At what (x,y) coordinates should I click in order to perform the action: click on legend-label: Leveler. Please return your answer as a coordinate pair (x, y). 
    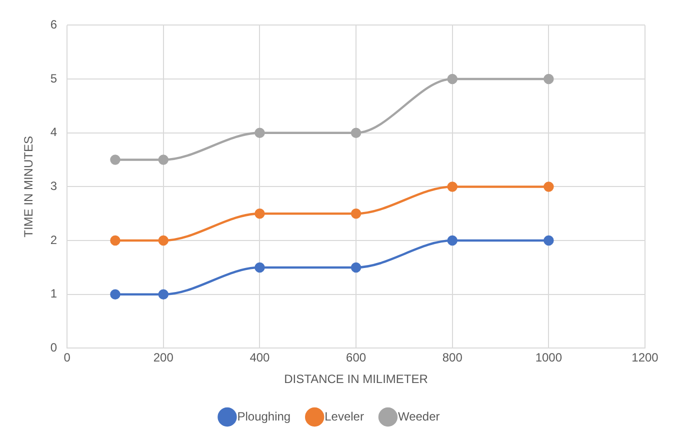
    Looking at the image, I should click on (344, 416).